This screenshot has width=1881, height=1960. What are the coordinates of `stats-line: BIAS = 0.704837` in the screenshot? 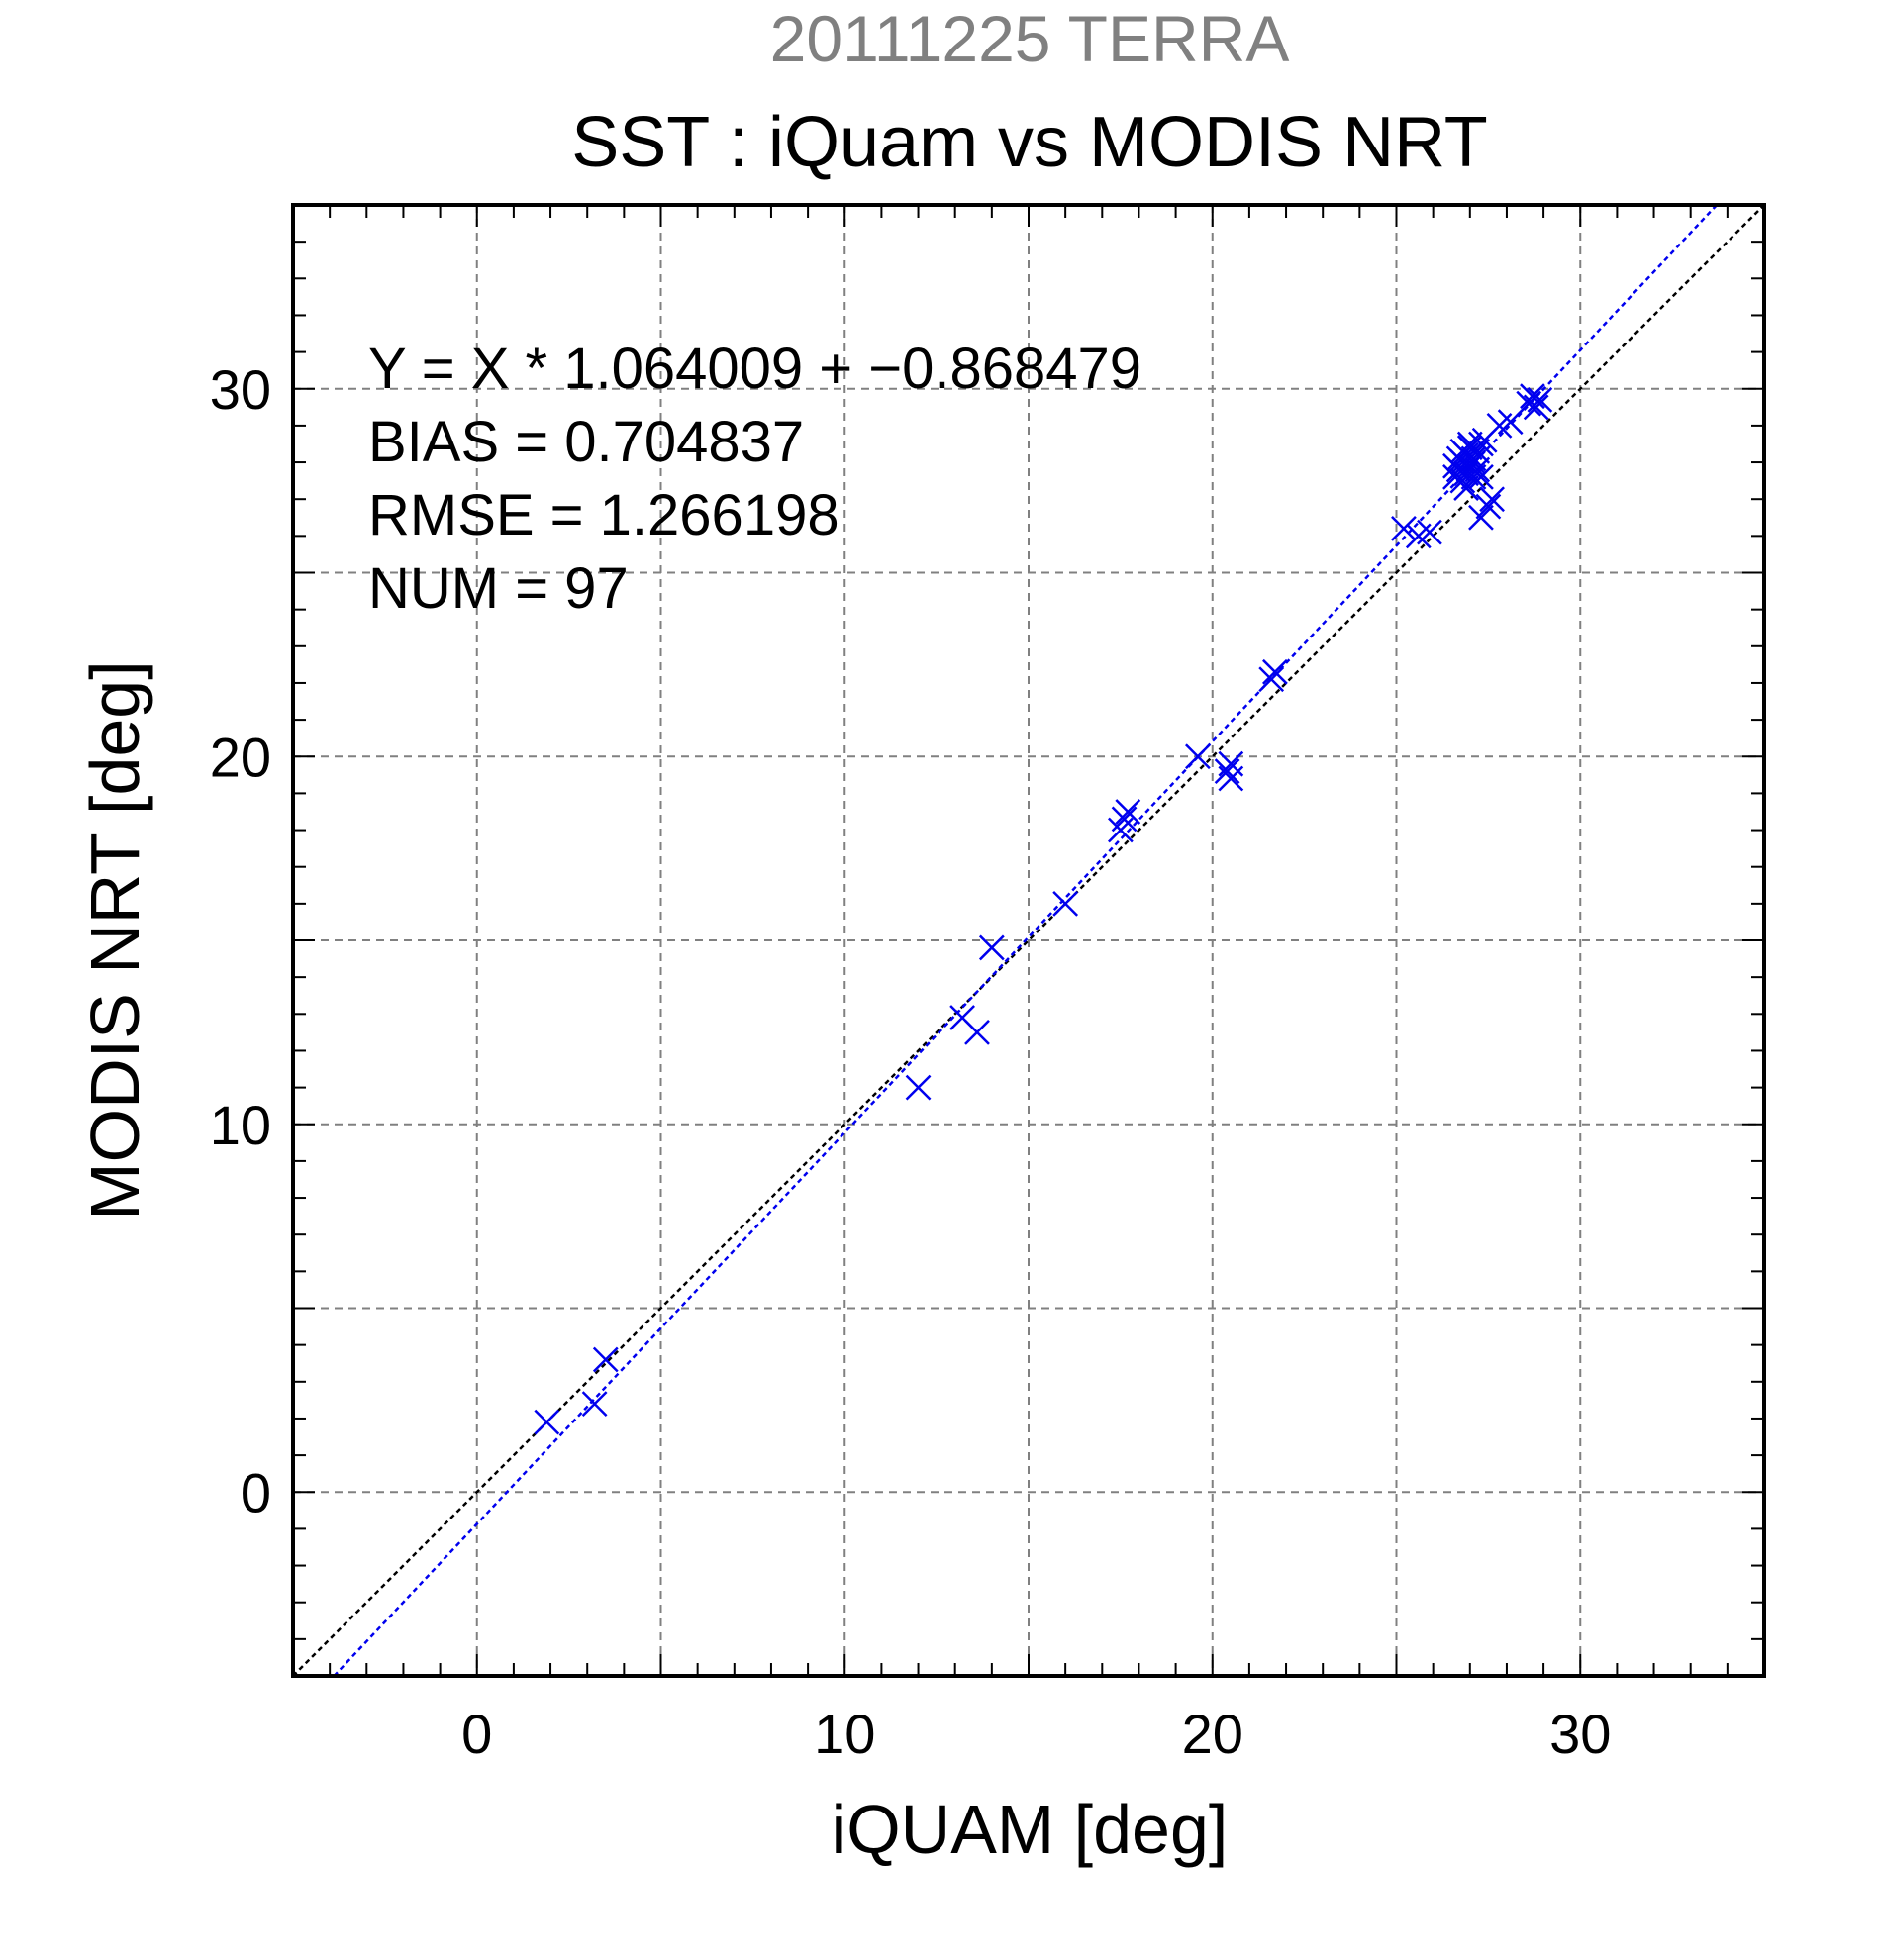 It's located at (586, 442).